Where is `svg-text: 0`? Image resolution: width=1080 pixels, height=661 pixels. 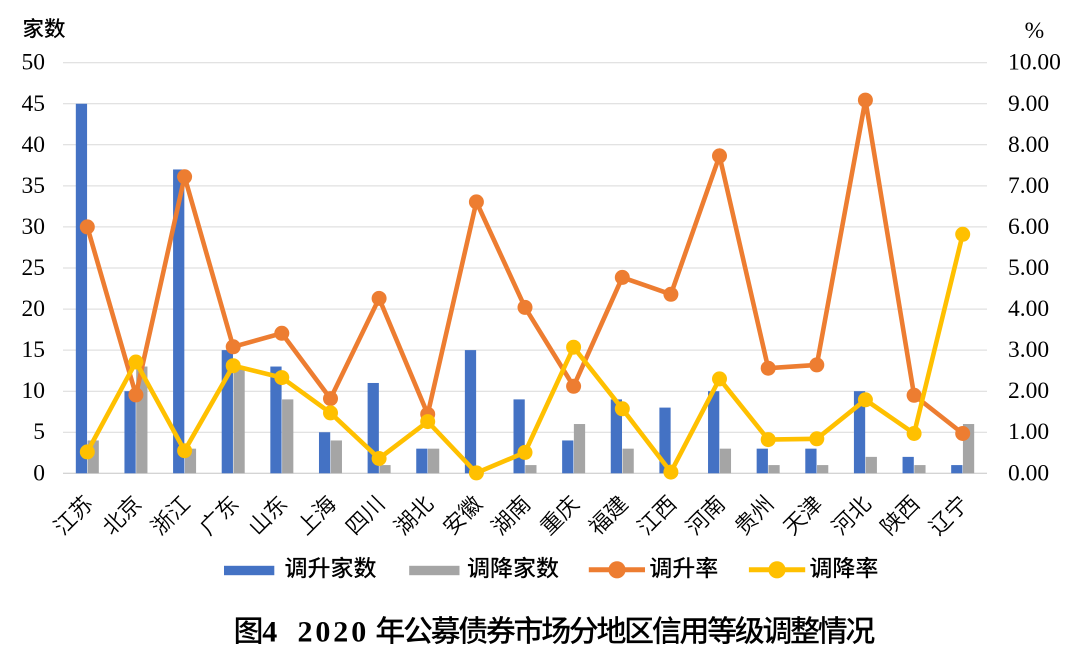 svg-text: 0 is located at coordinates (39, 473).